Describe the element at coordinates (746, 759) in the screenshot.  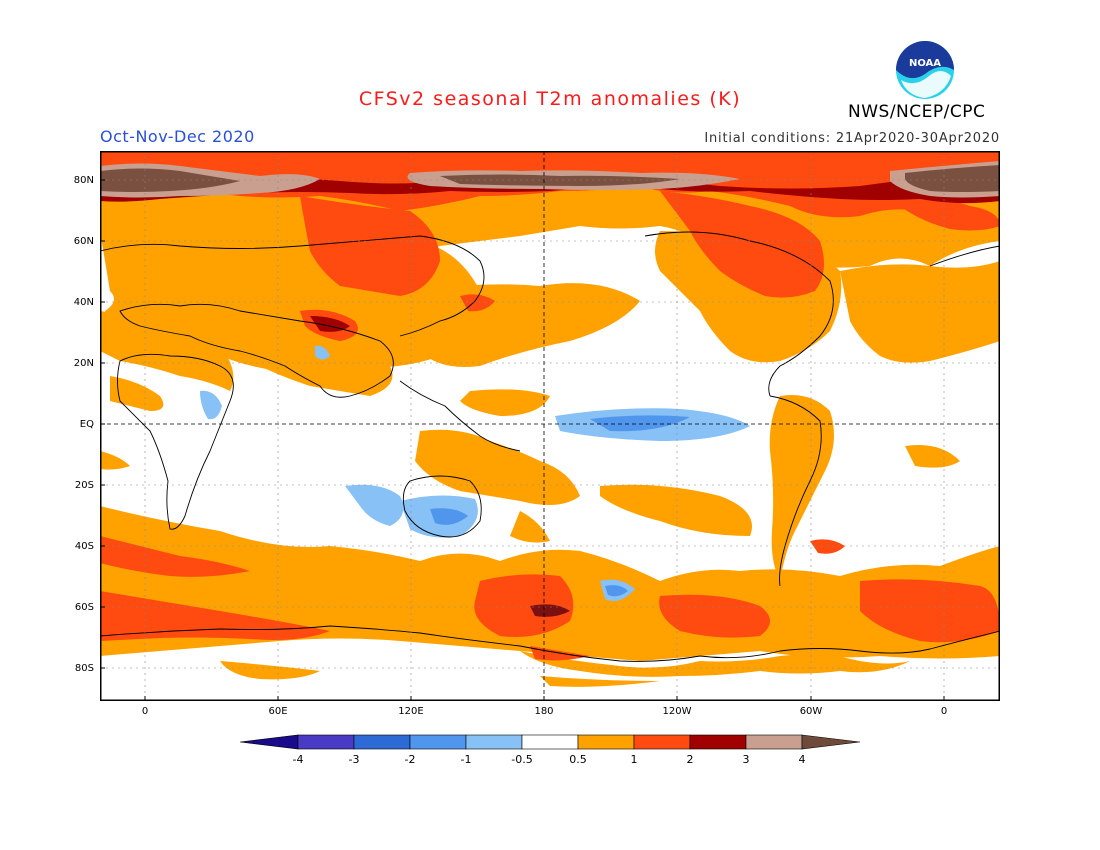
I see `colorbar-tick-label: 3` at that location.